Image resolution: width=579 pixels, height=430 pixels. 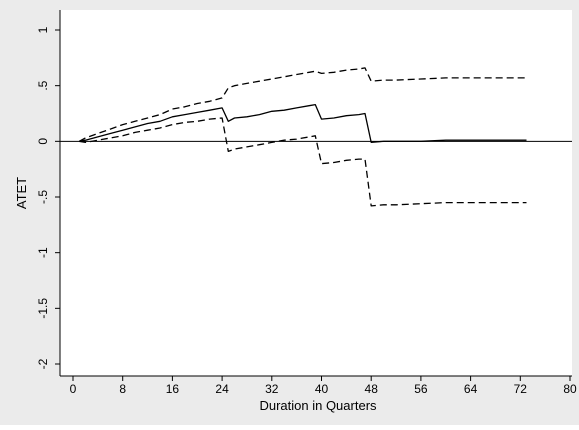 I want to click on y-tick-label: -1.5, so click(x=43, y=308).